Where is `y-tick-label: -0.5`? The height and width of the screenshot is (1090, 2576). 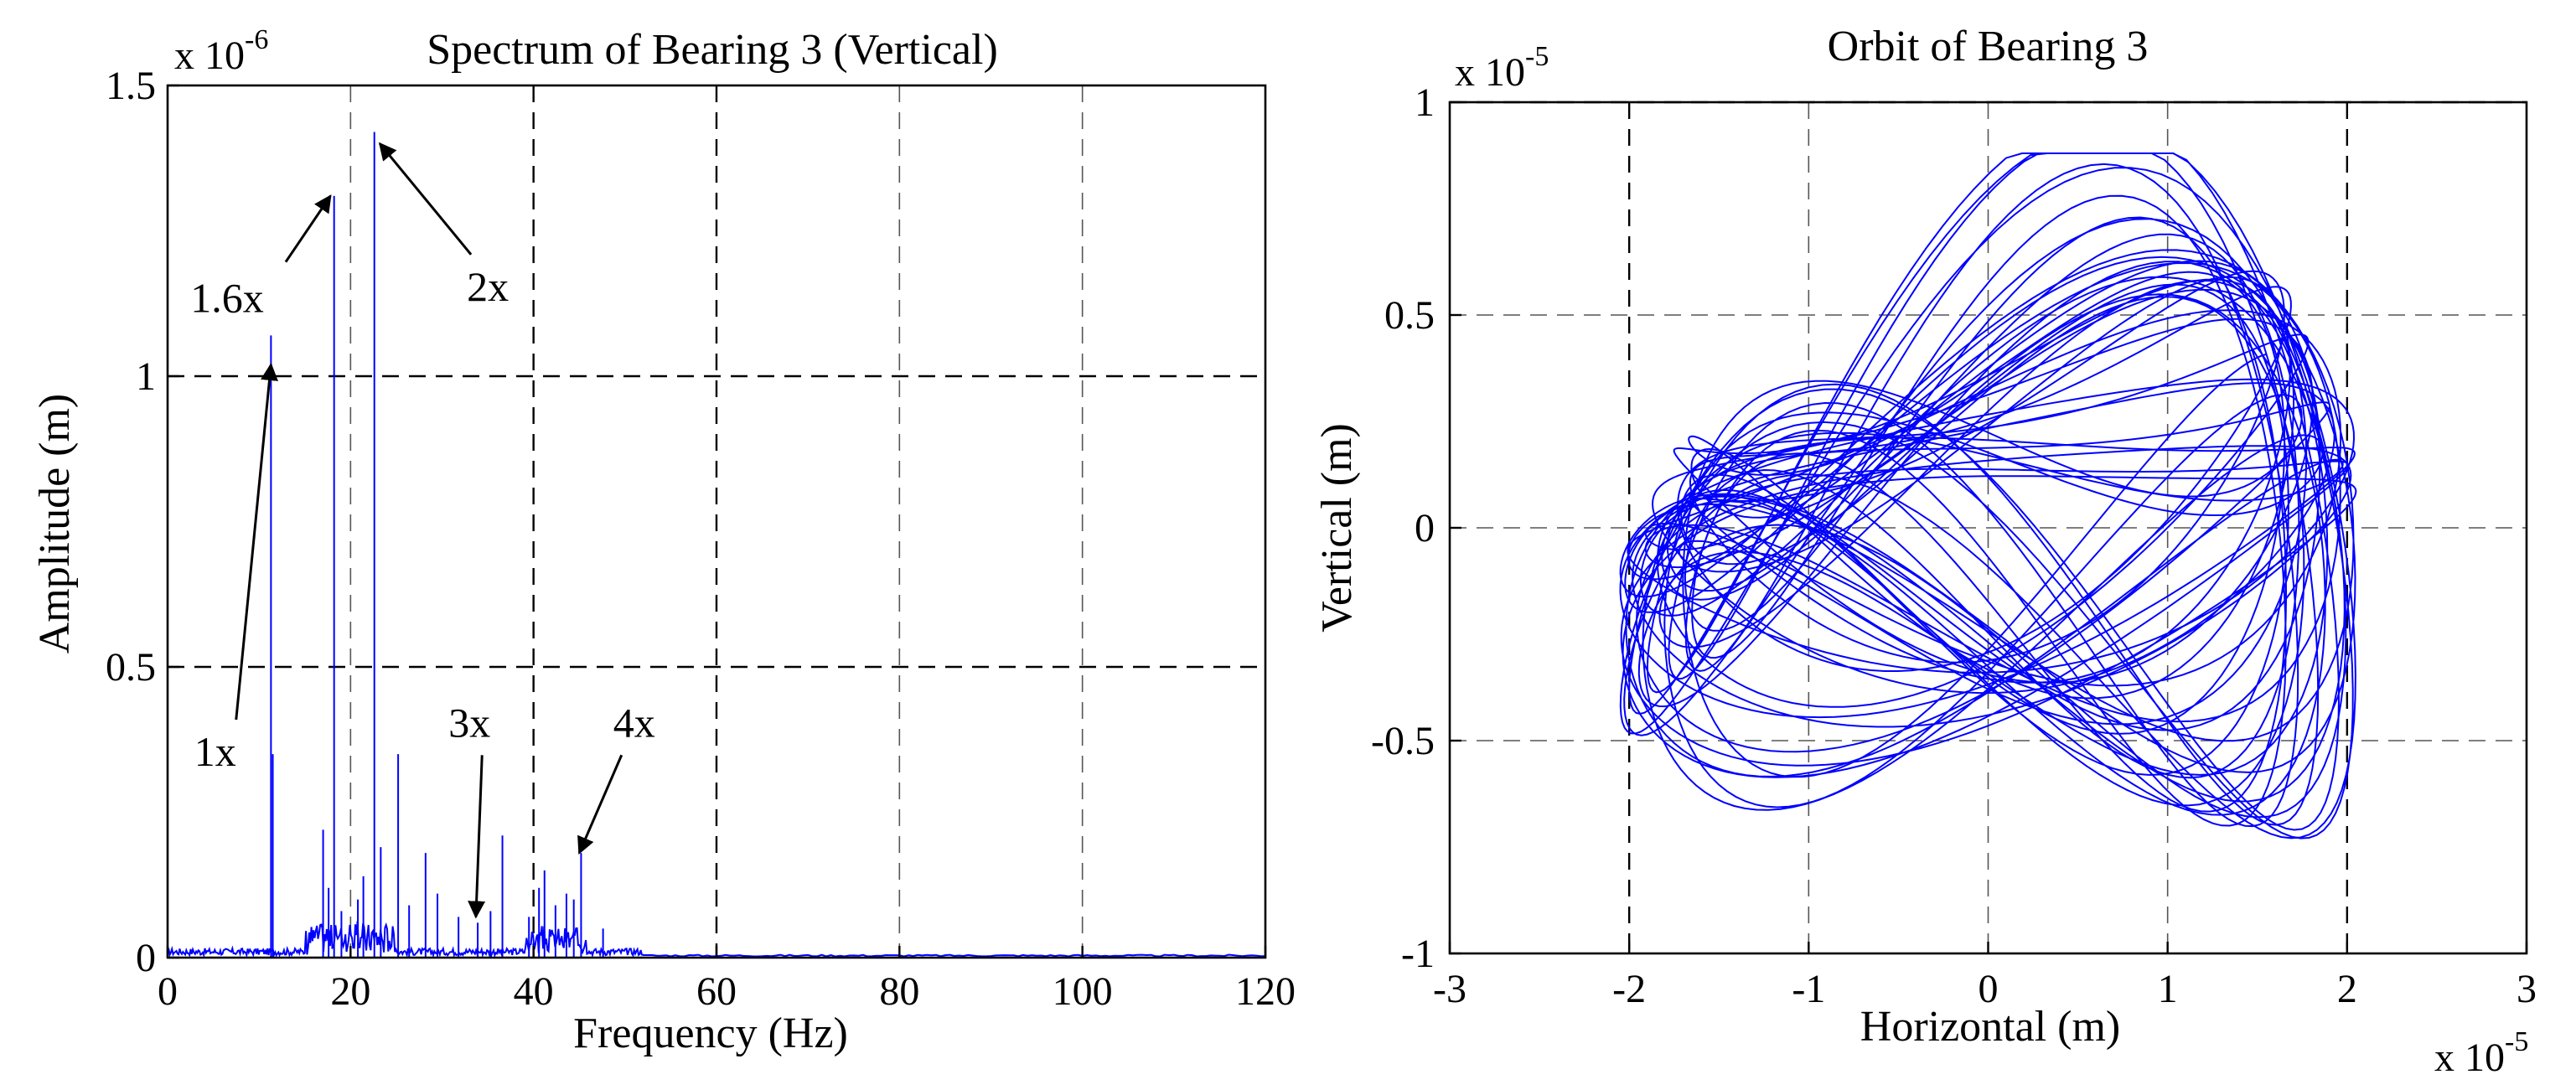
y-tick-label: -0.5 is located at coordinates (1403, 741).